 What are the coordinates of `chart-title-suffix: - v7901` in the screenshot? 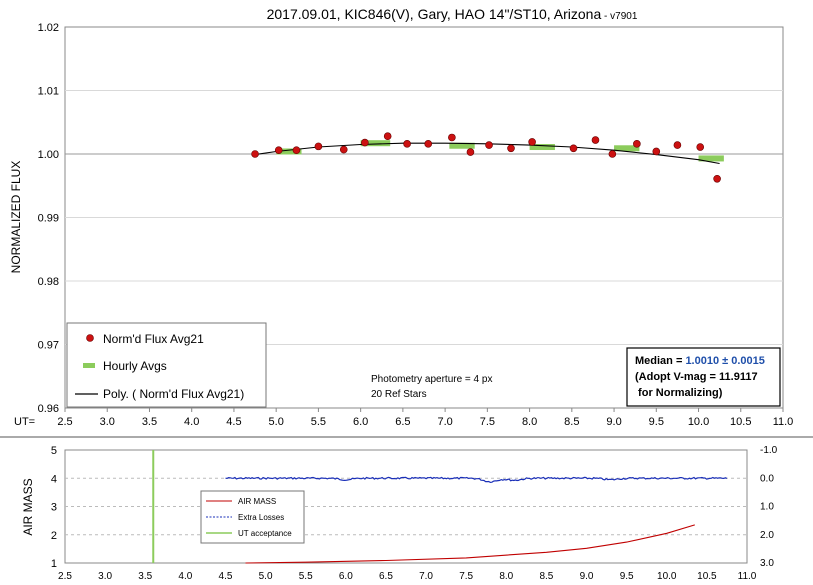 It's located at (619, 16).